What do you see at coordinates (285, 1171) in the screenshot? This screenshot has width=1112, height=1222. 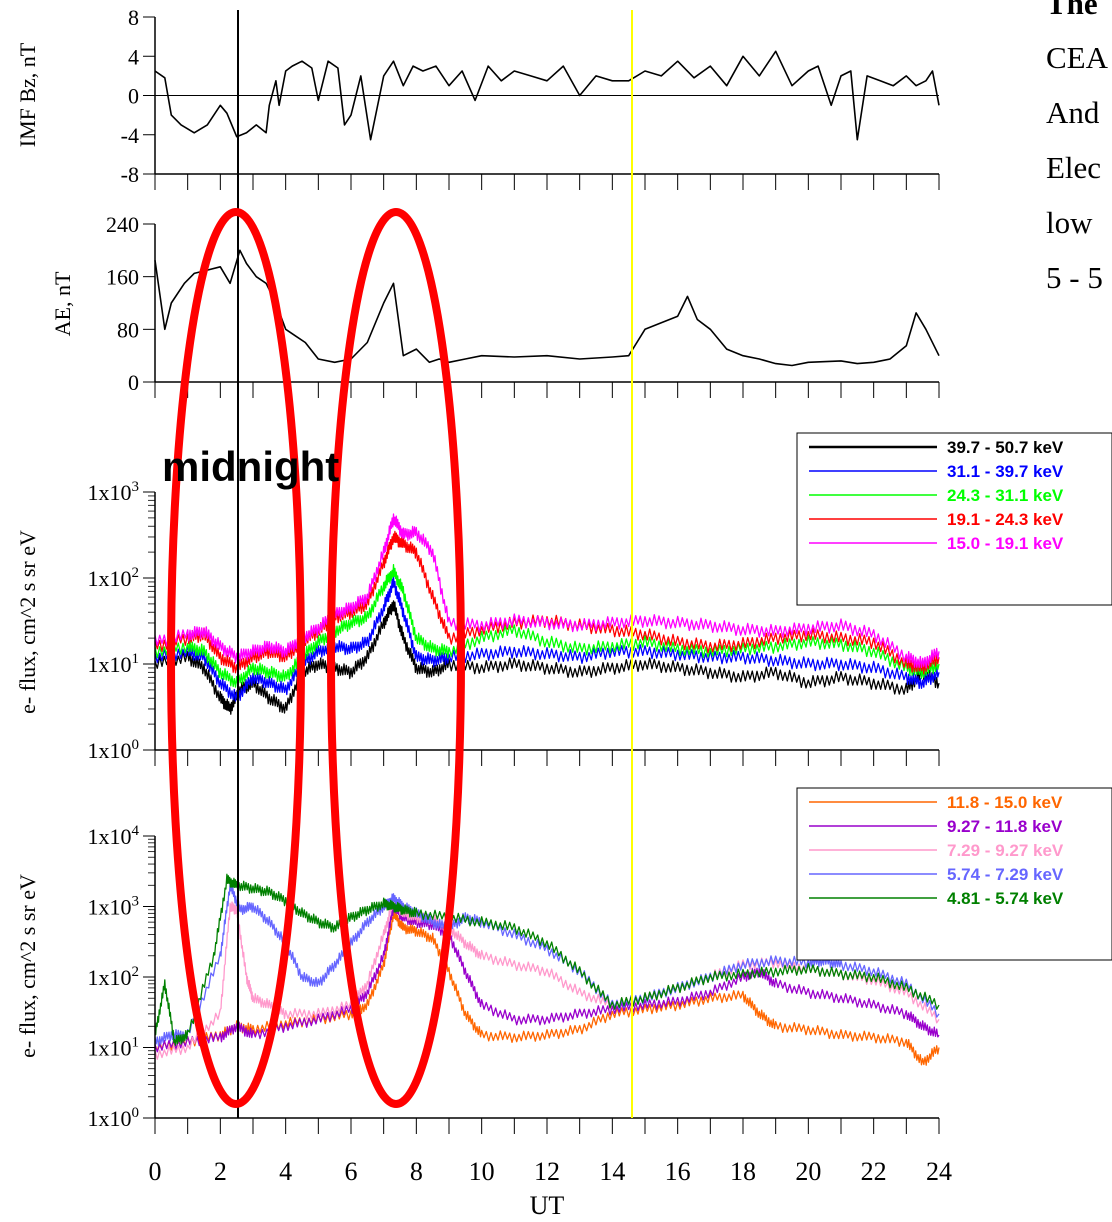 I see `x-tick-label: 4` at bounding box center [285, 1171].